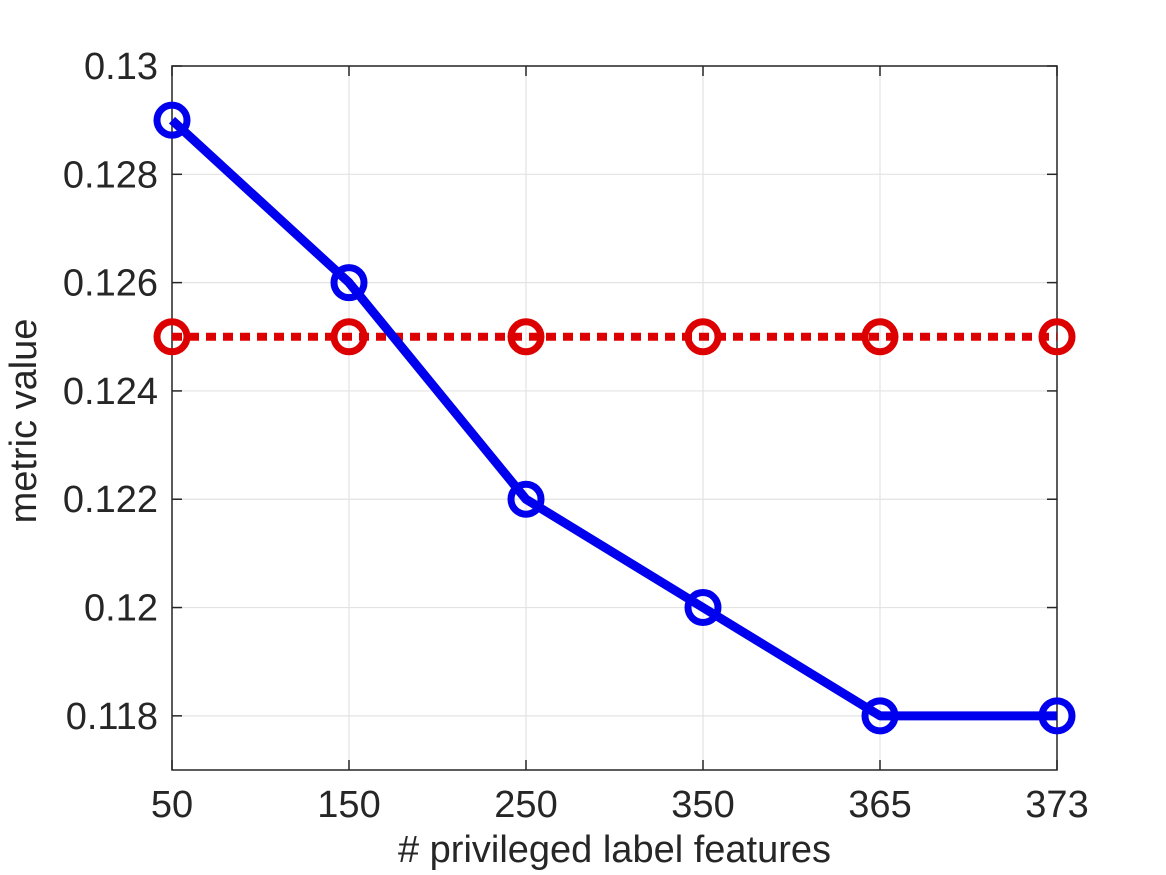 This screenshot has width=1166, height=875. Describe the element at coordinates (121, 609) in the screenshot. I see `y-tick-label: 0.12` at that location.